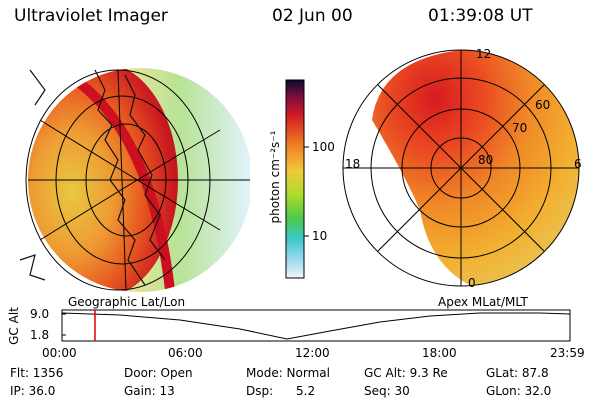 Image resolution: width=600 pixels, height=400 pixels. I want to click on ip-label: IP: 36.0, so click(33, 391).